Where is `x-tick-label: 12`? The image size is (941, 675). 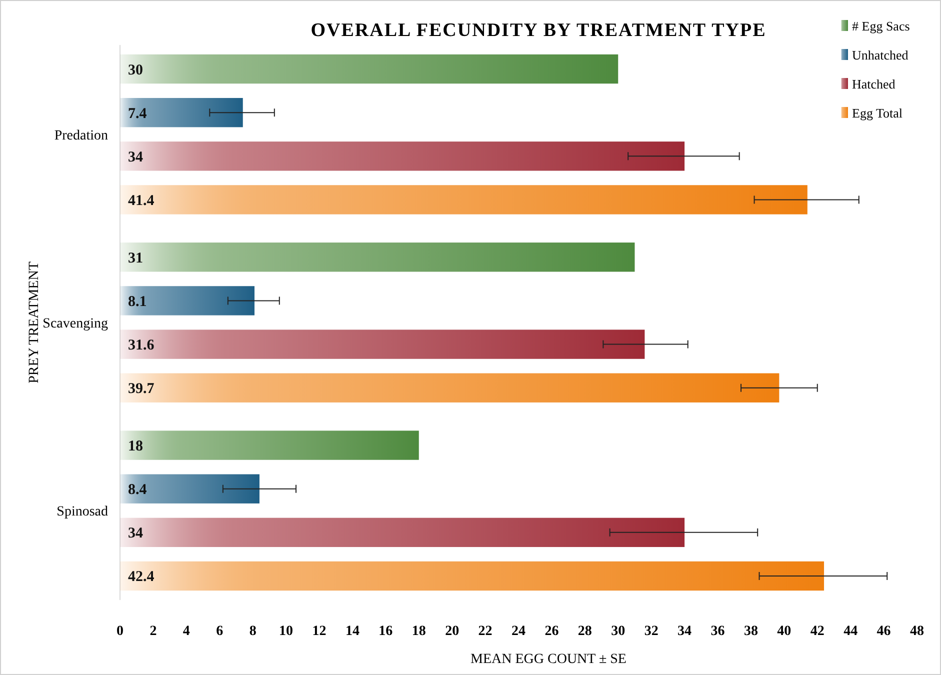 x-tick-label: 12 is located at coordinates (319, 631).